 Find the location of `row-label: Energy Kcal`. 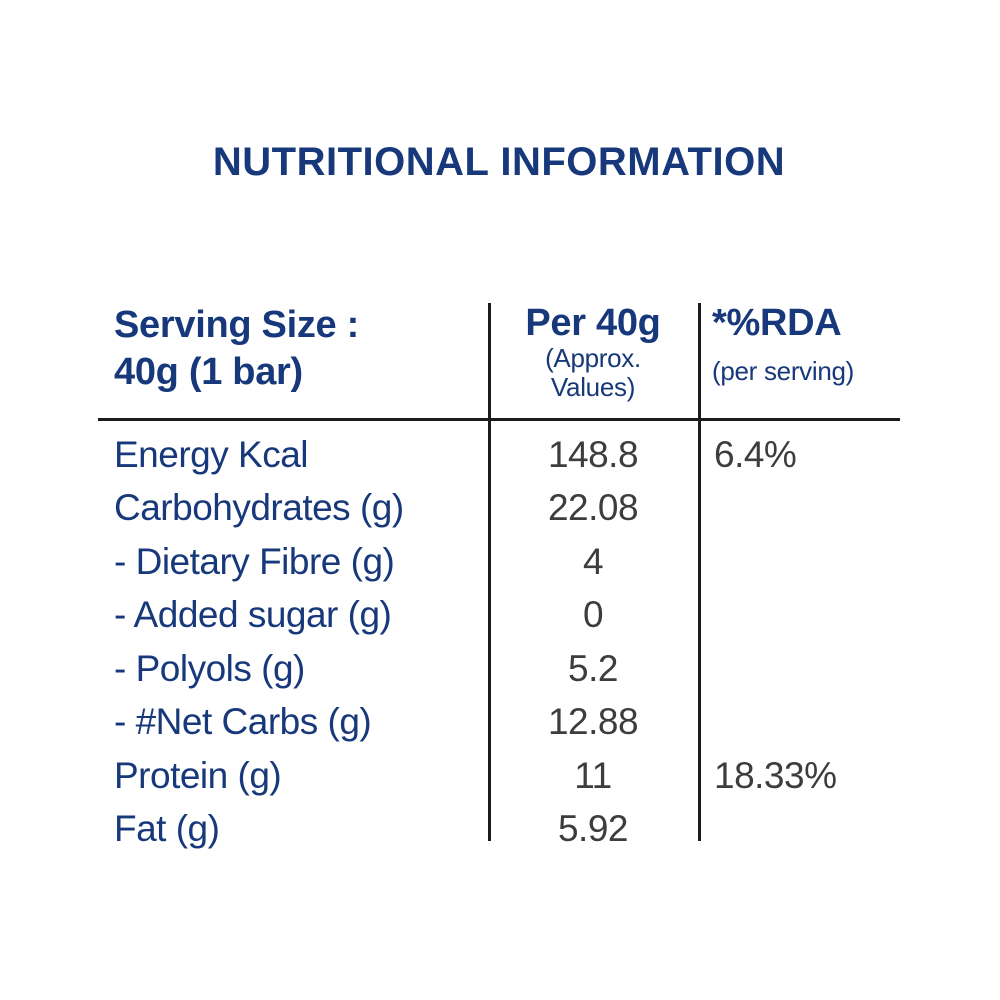

row-label: Energy Kcal is located at coordinates (211, 454).